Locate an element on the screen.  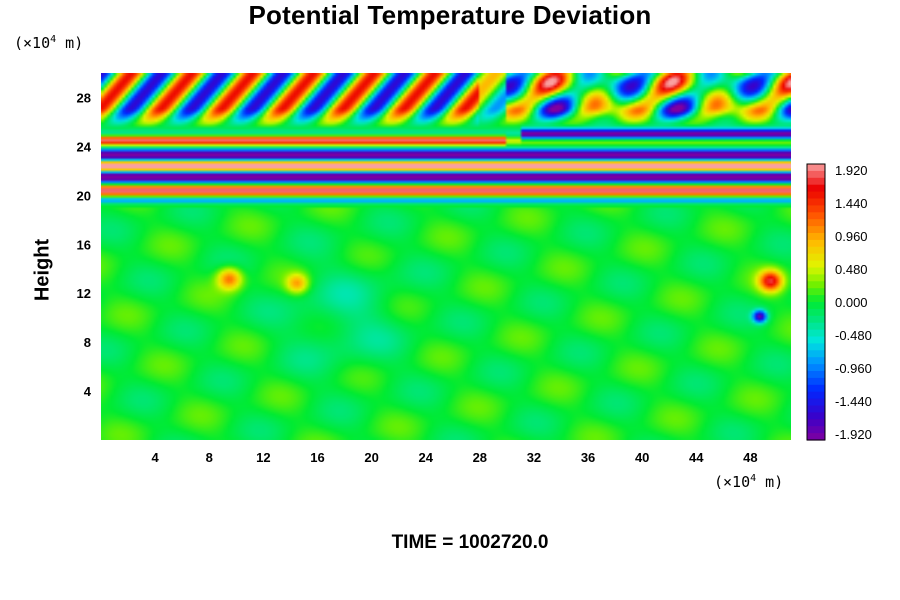
y-tick-label: 20 is located at coordinates (84, 195).